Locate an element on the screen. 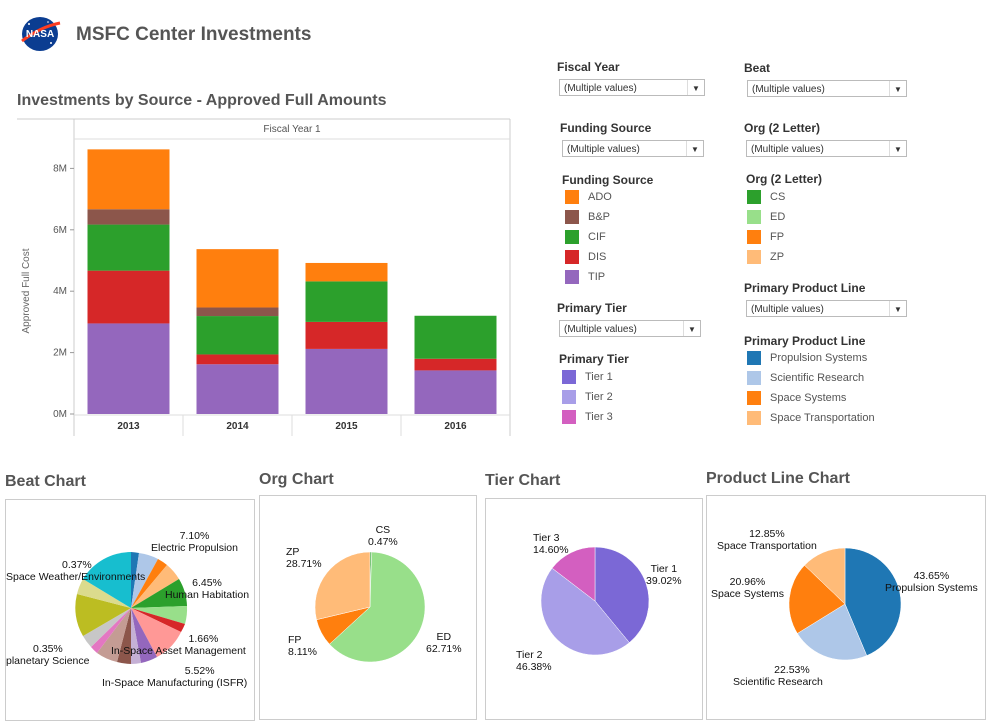 The height and width of the screenshot is (726, 991). bar-segment-cif-2013 is located at coordinates (128, 247).